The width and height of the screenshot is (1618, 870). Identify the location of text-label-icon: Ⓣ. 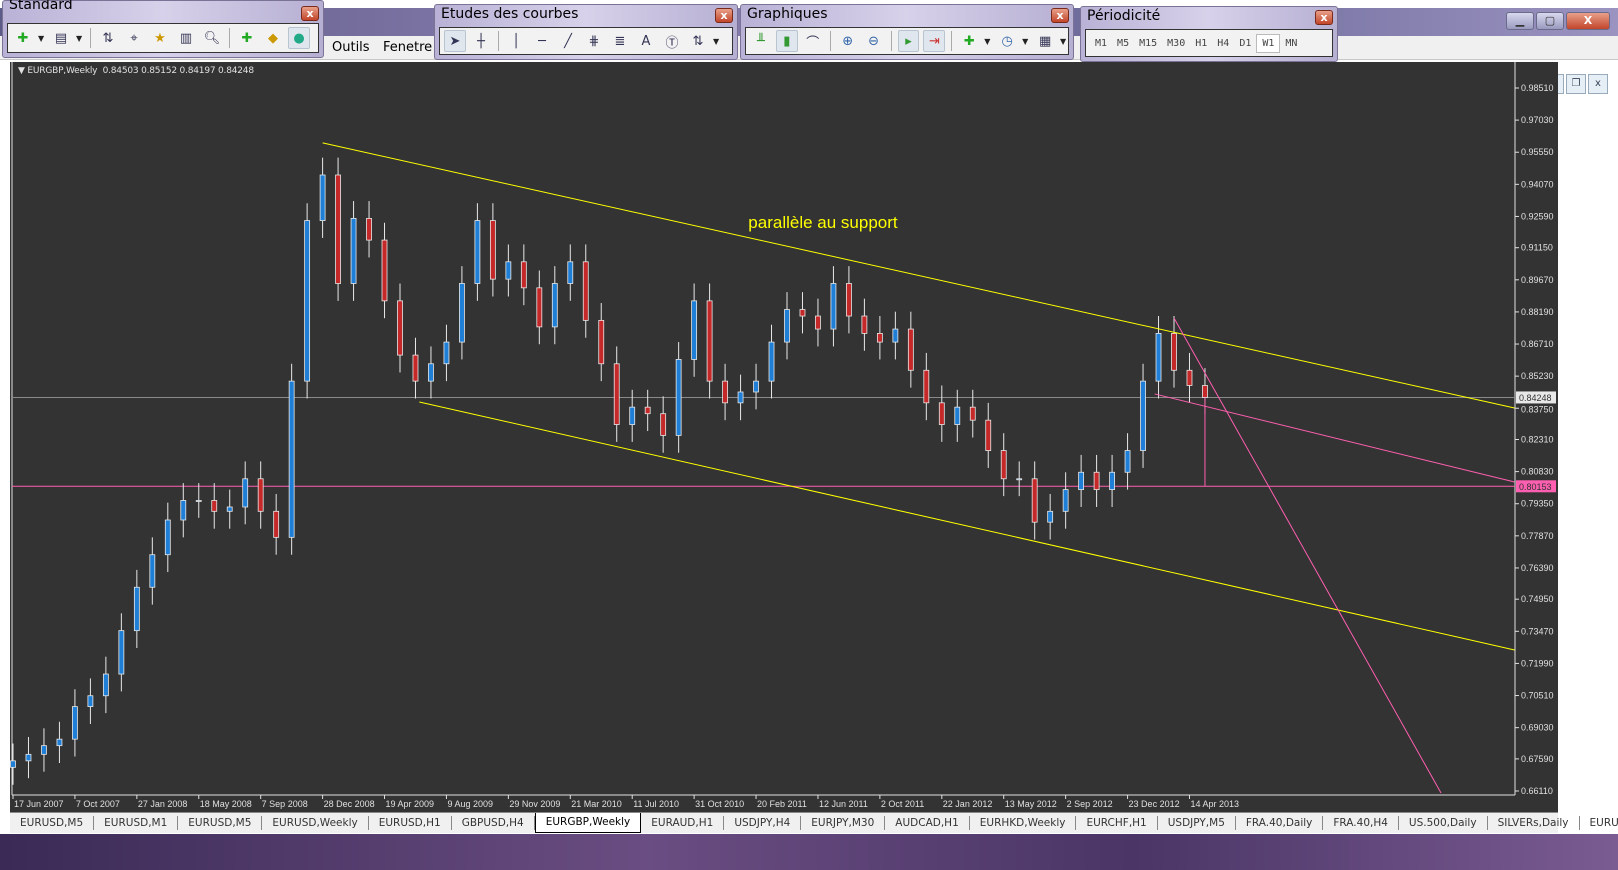
(672, 43).